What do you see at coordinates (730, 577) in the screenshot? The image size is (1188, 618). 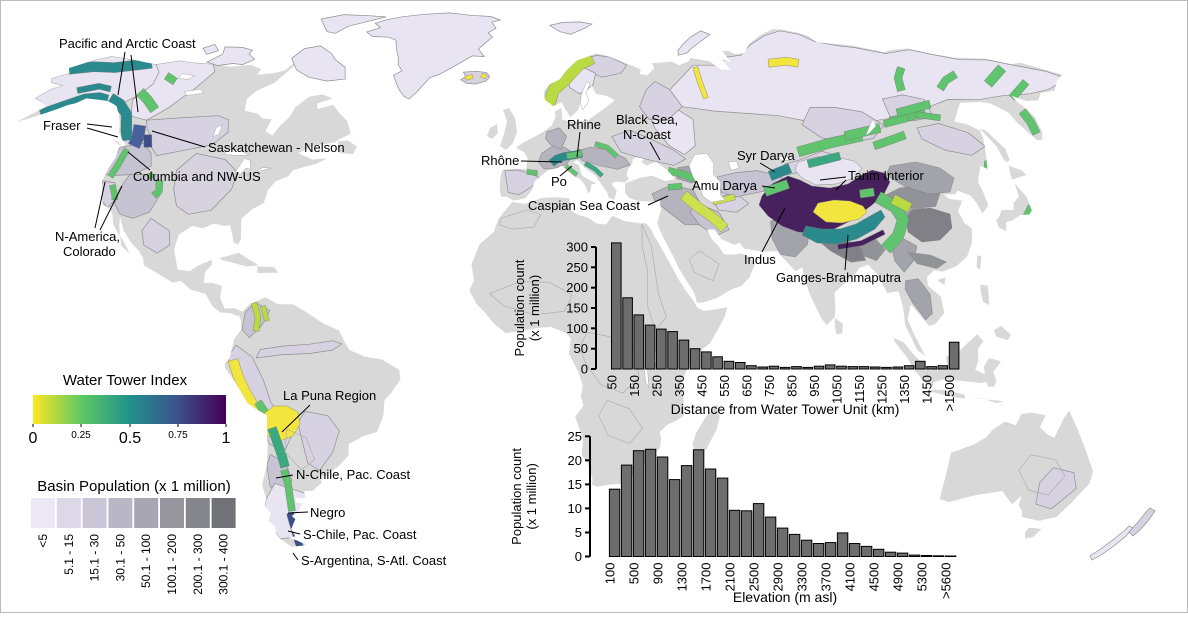 I see `svg-text: 2100` at bounding box center [730, 577].